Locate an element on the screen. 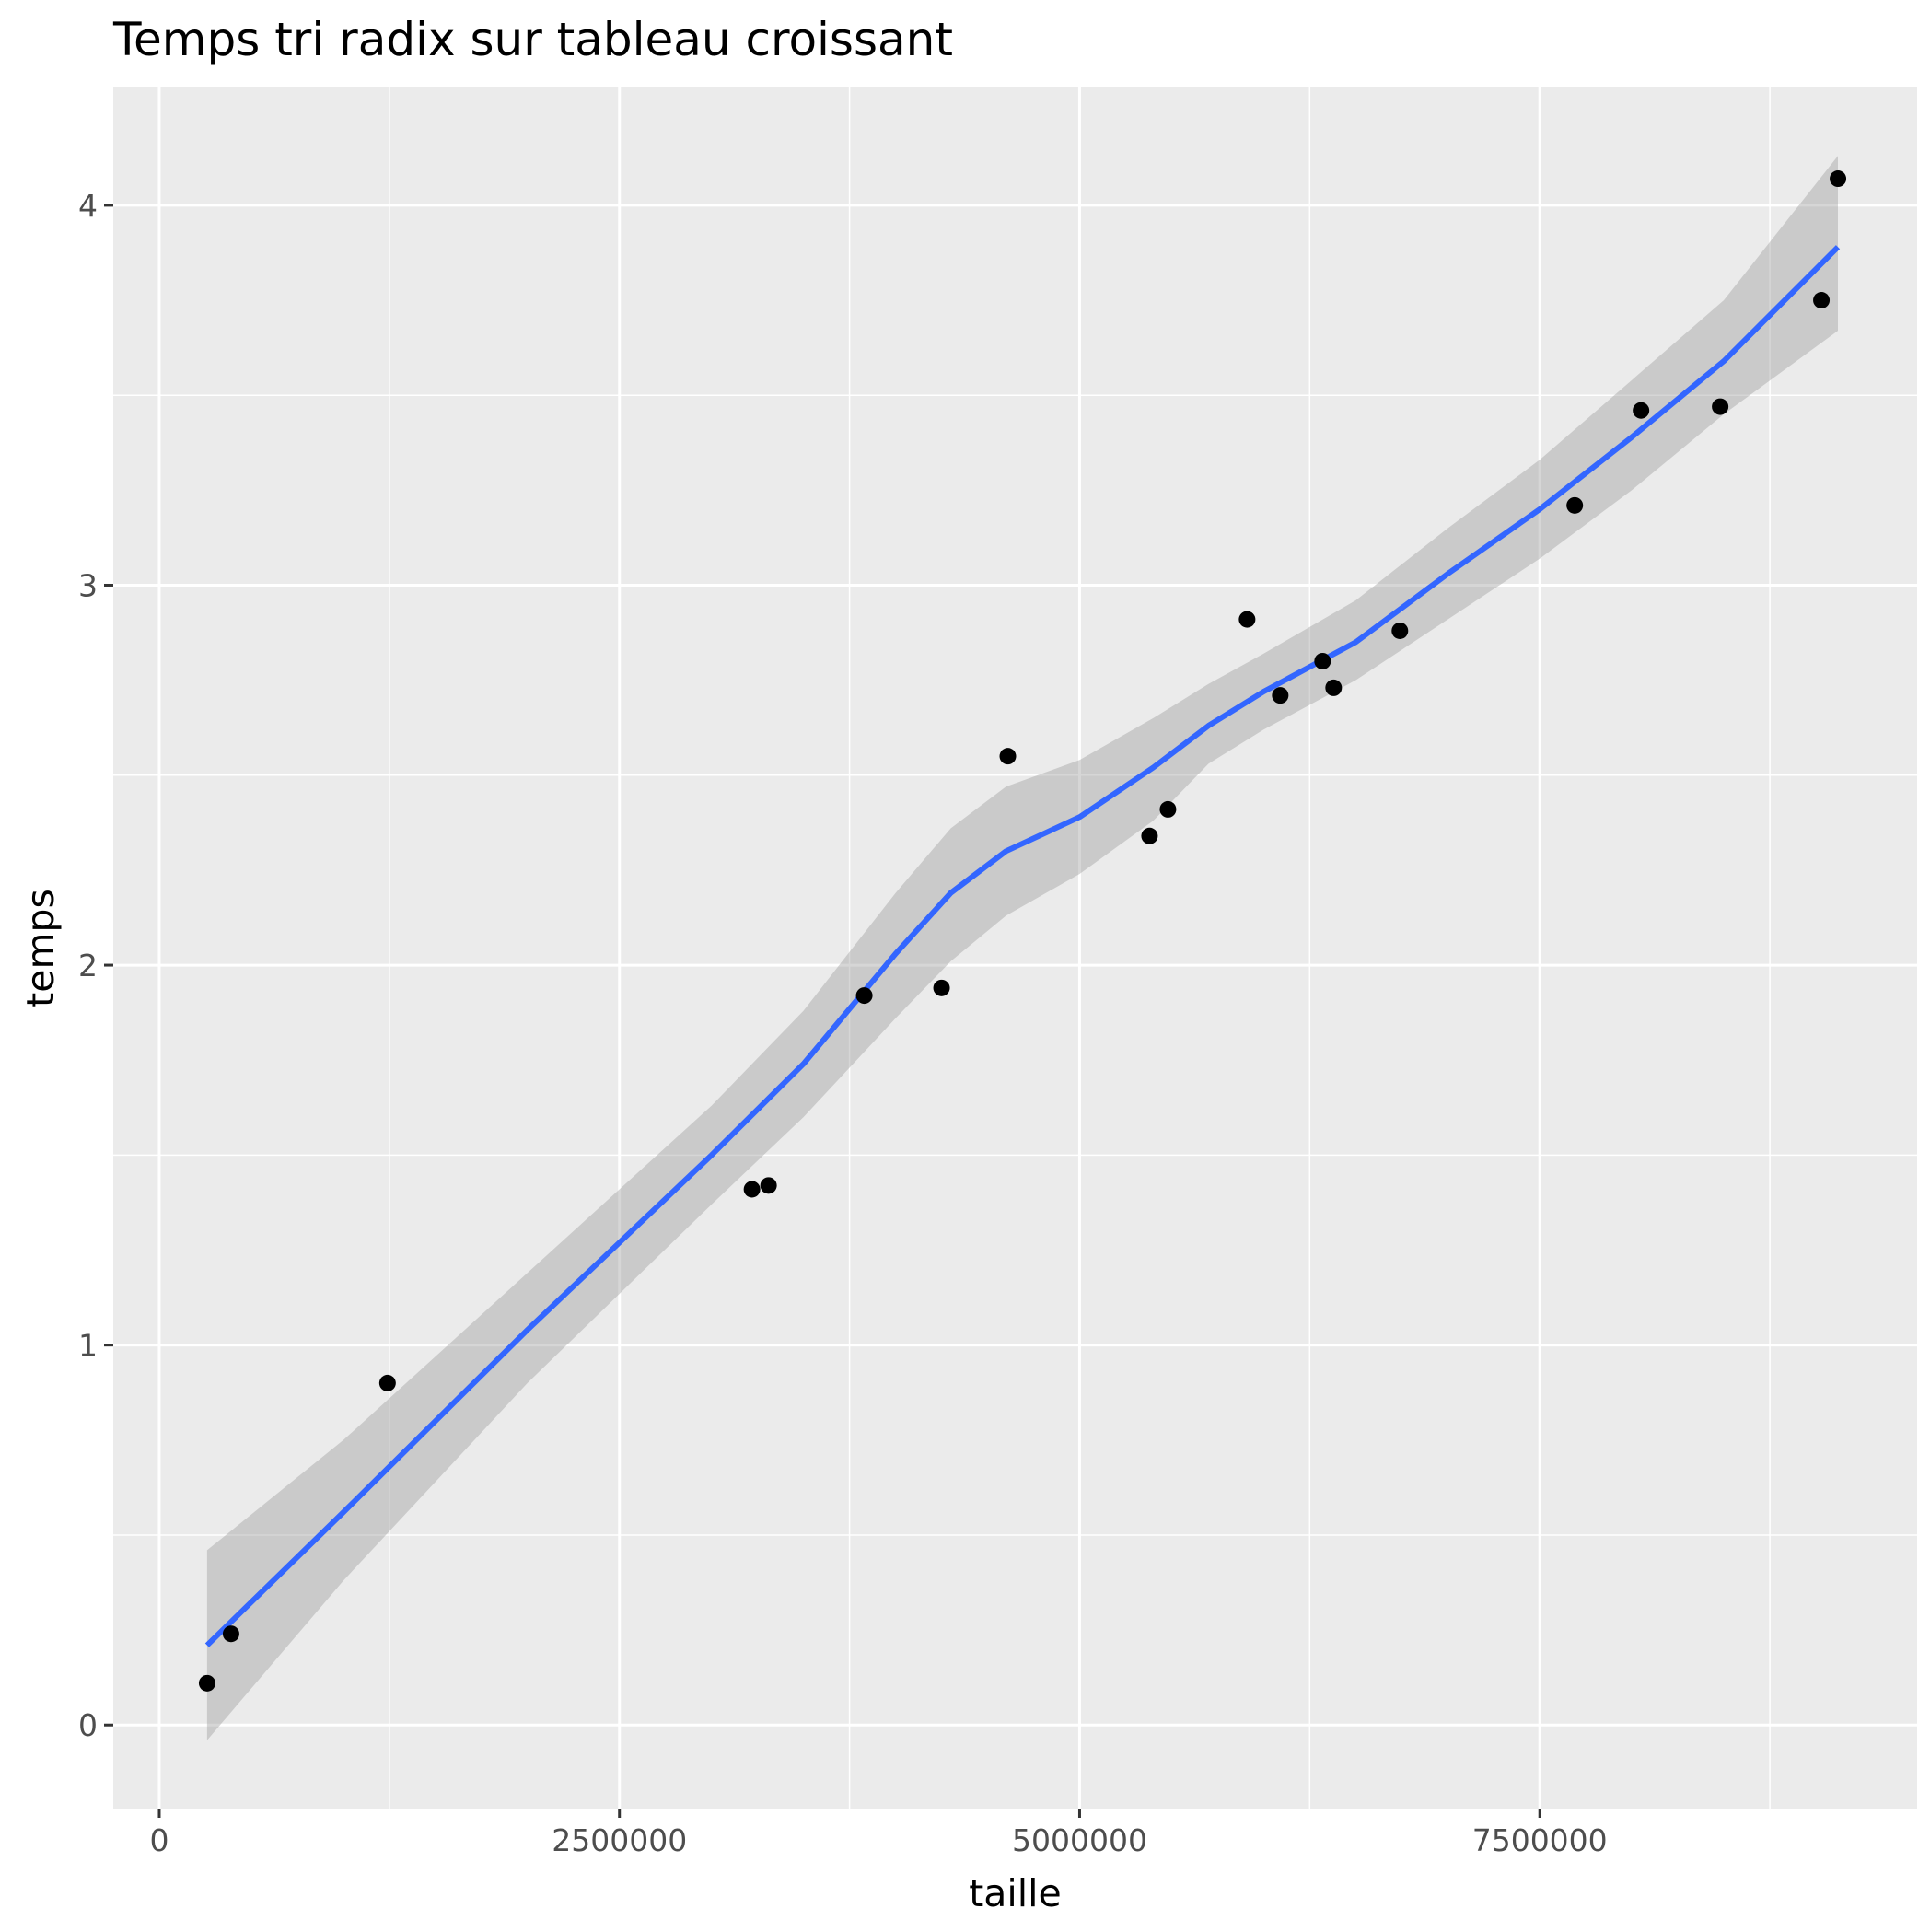 The image size is (1930, 1932). y-tick-label: 1 is located at coordinates (88, 1346).